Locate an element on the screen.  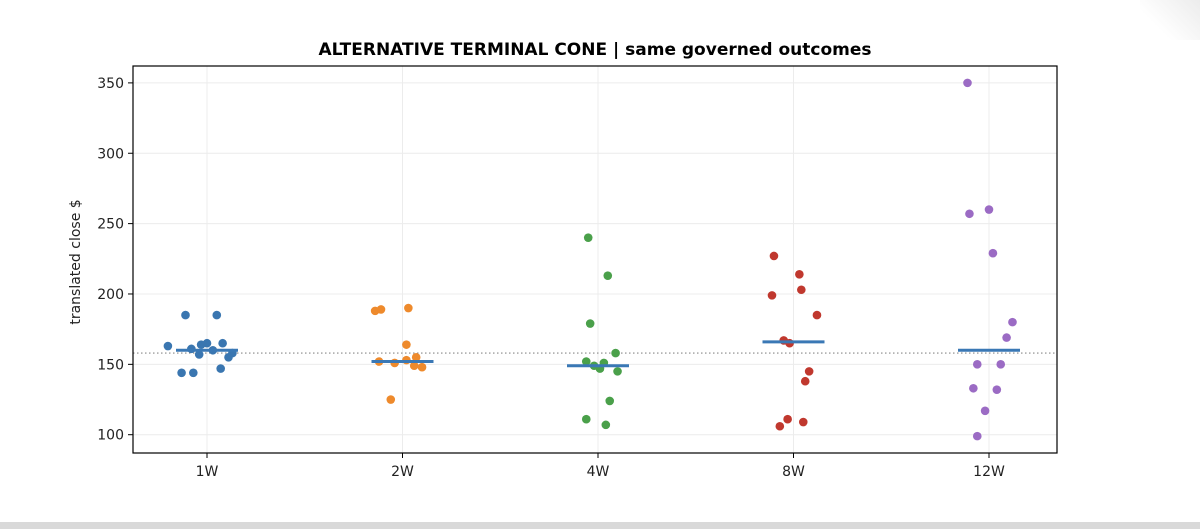
corner-shade is located at coordinates (1170, 20).